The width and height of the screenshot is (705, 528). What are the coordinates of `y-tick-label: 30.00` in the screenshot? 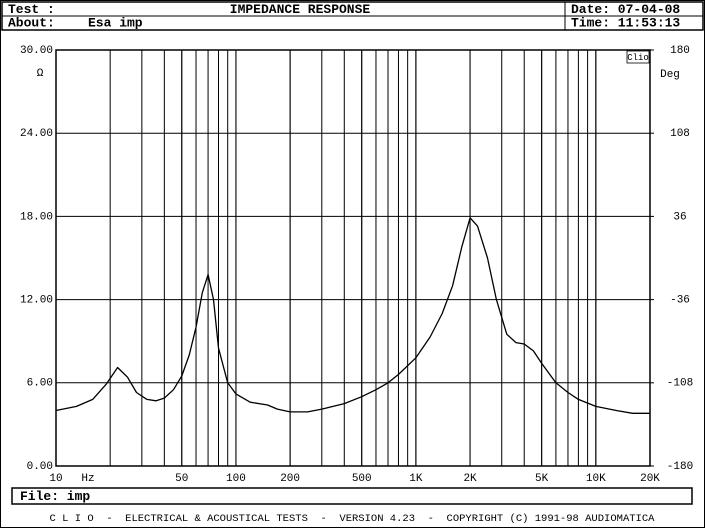 It's located at (36, 51).